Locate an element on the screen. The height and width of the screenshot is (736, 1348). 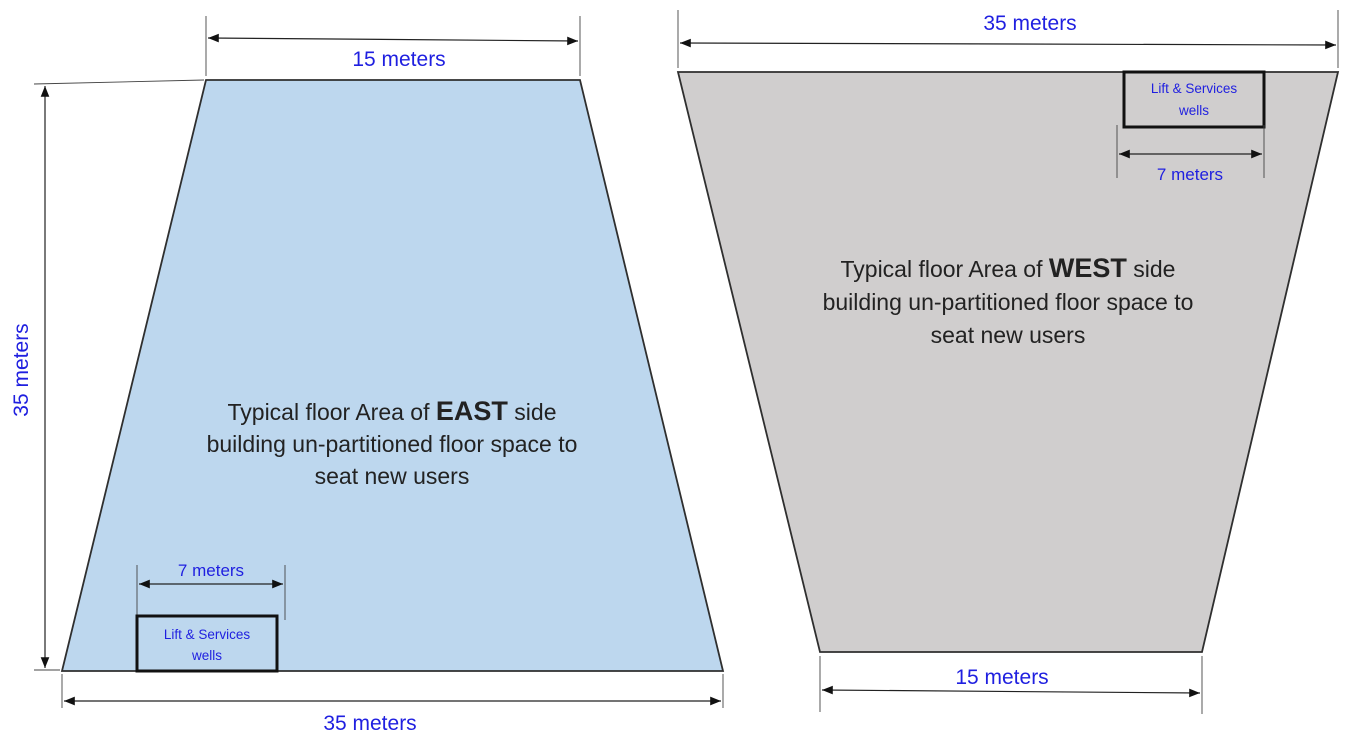
west-description-line3: seat new users is located at coordinates (1008, 335).